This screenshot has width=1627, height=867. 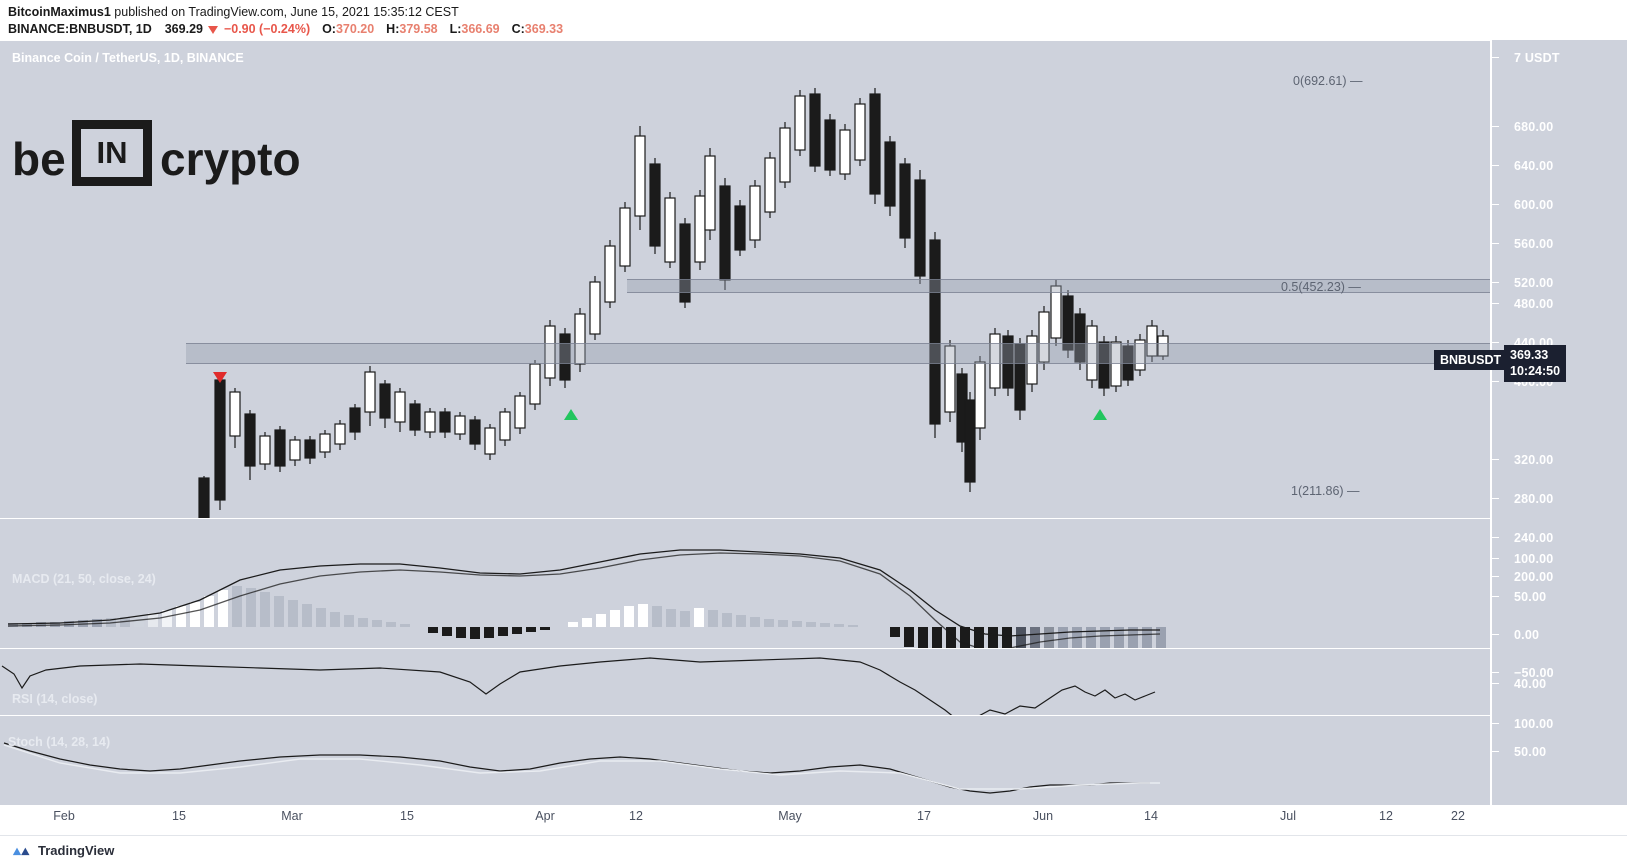 What do you see at coordinates (581, 768) in the screenshot?
I see `stoch-series` at bounding box center [581, 768].